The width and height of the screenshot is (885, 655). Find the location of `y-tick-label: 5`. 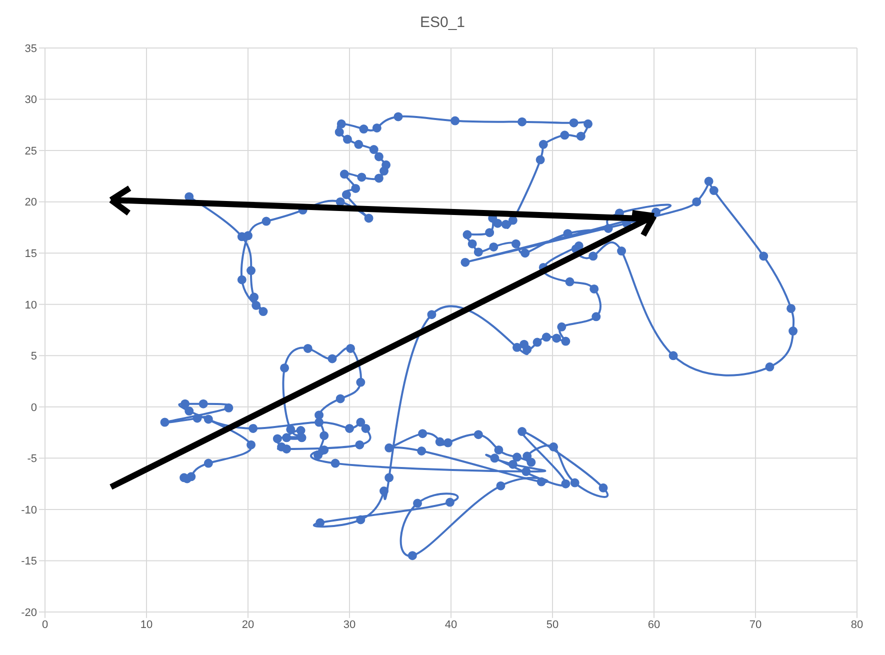

y-tick-label: 5 is located at coordinates (33, 356).